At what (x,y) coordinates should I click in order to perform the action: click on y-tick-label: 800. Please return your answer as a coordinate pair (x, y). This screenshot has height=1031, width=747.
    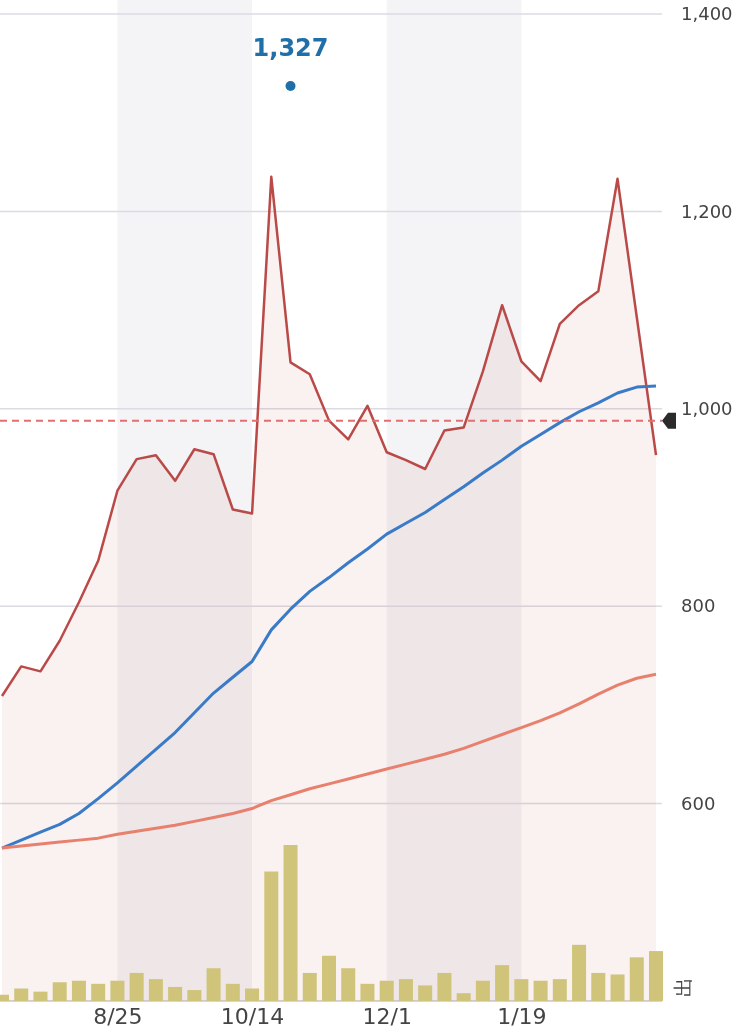
    Looking at the image, I should click on (698, 606).